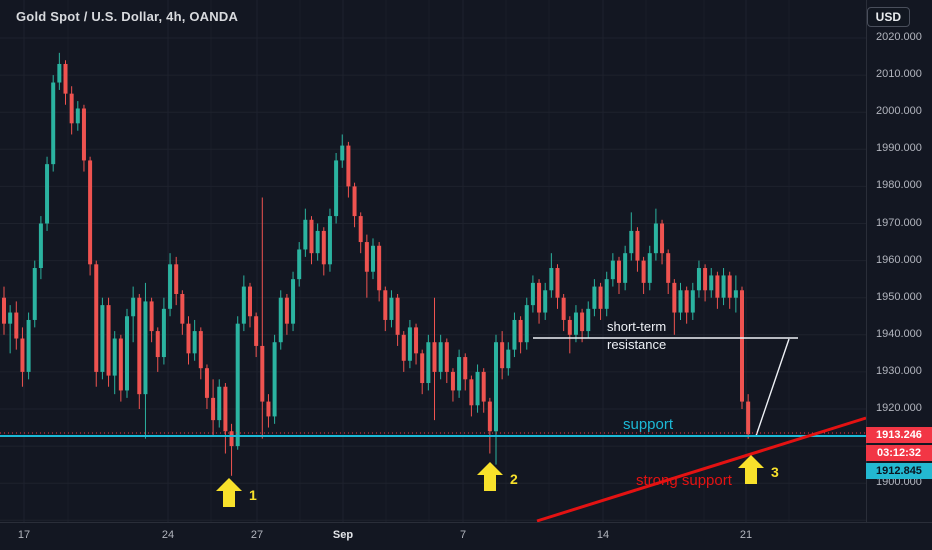 Image resolution: width=932 pixels, height=550 pixels. Describe the element at coordinates (636, 326) in the screenshot. I see `resistance-label-line1: short-term` at that location.